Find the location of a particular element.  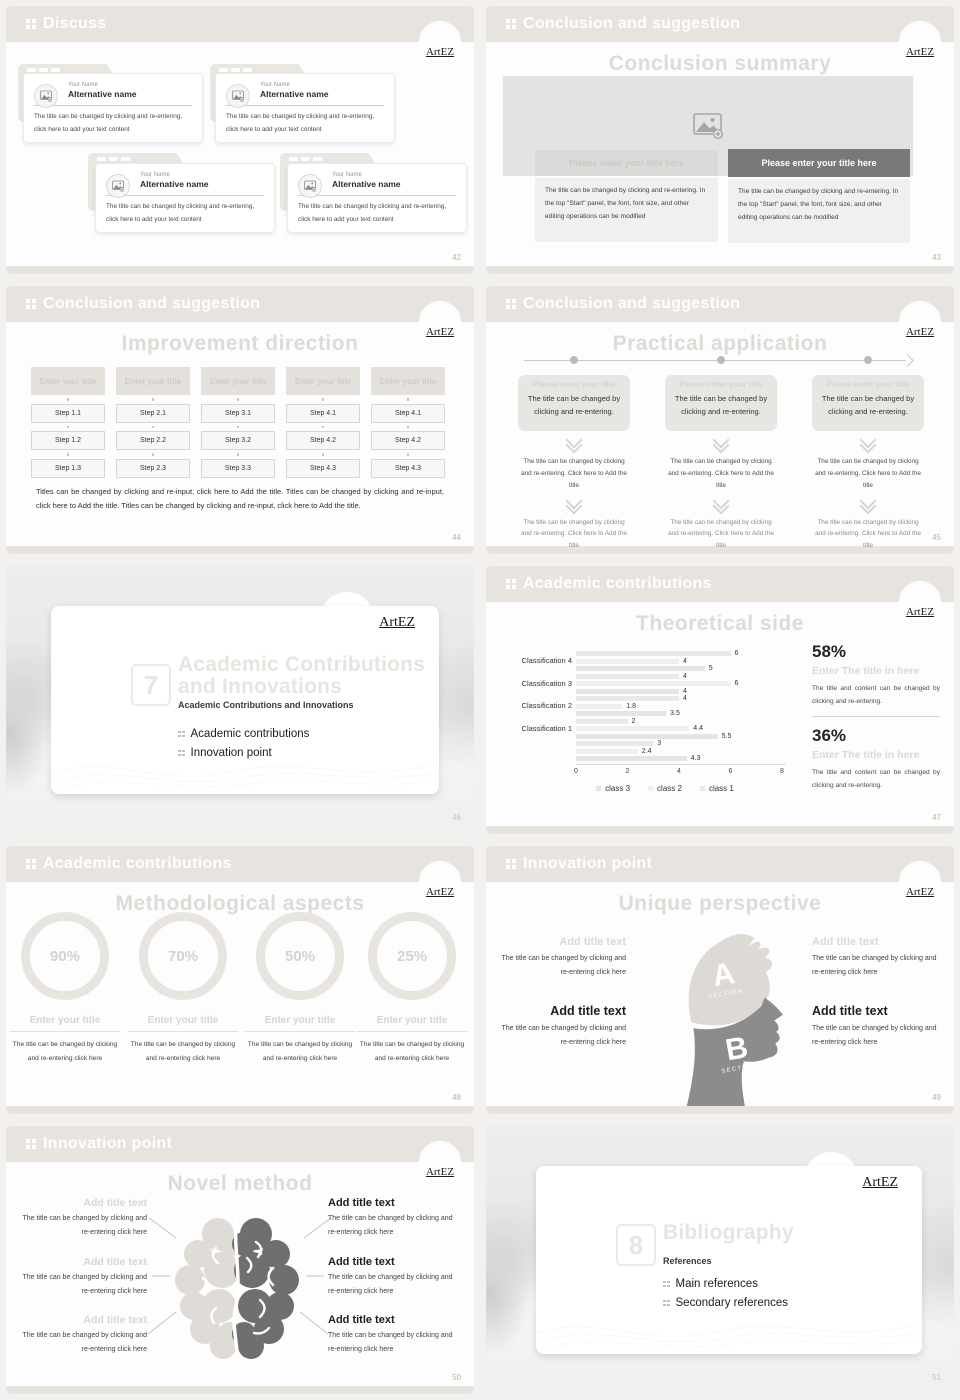

step-box: Step 1.1 is located at coordinates (68, 413).